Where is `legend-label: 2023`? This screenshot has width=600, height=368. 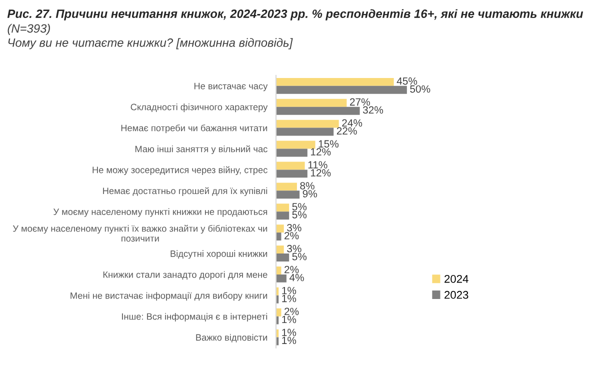 legend-label: 2023 is located at coordinates (456, 294).